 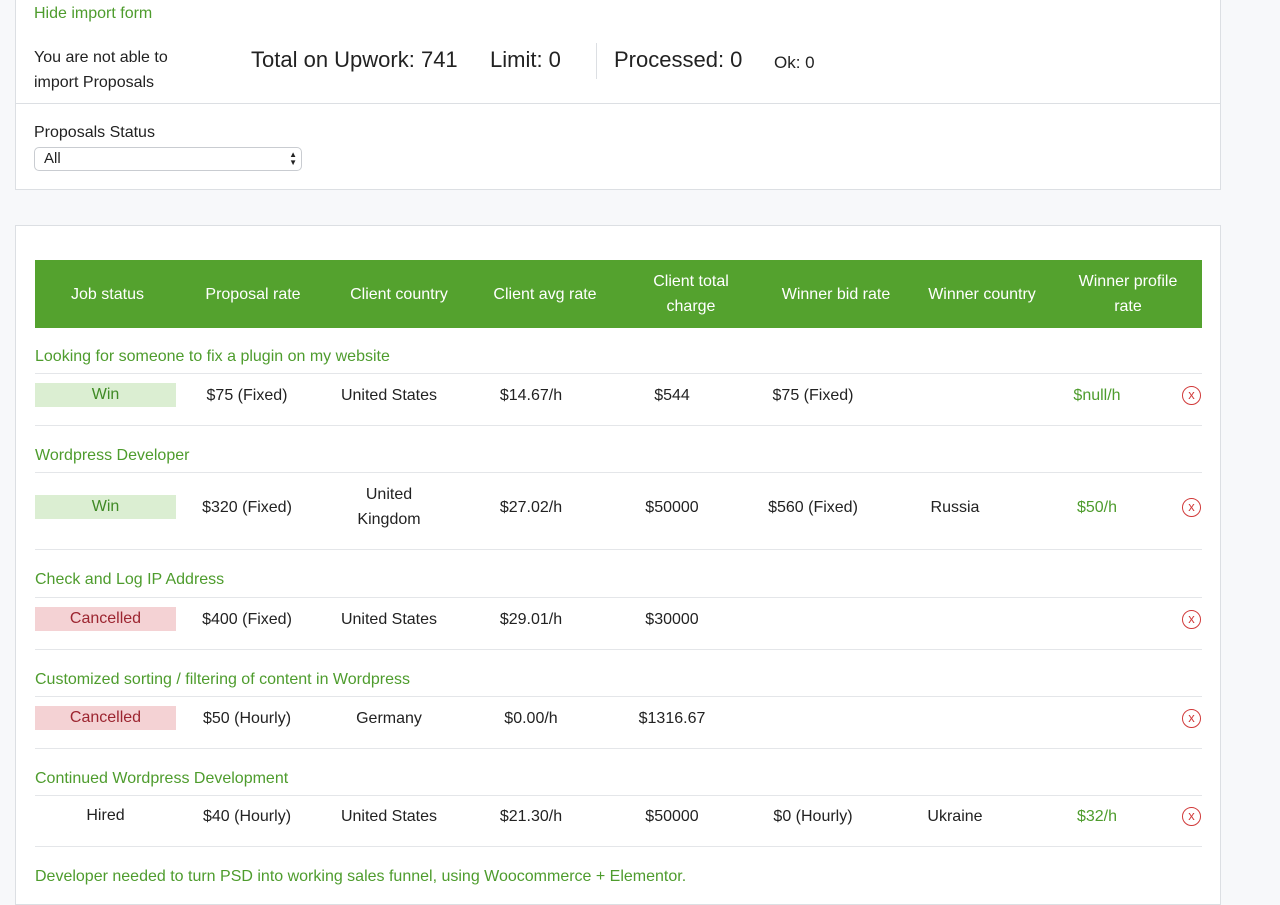 I want to click on proposals-status-select: All ▲ ▼, so click(x=168, y=159).